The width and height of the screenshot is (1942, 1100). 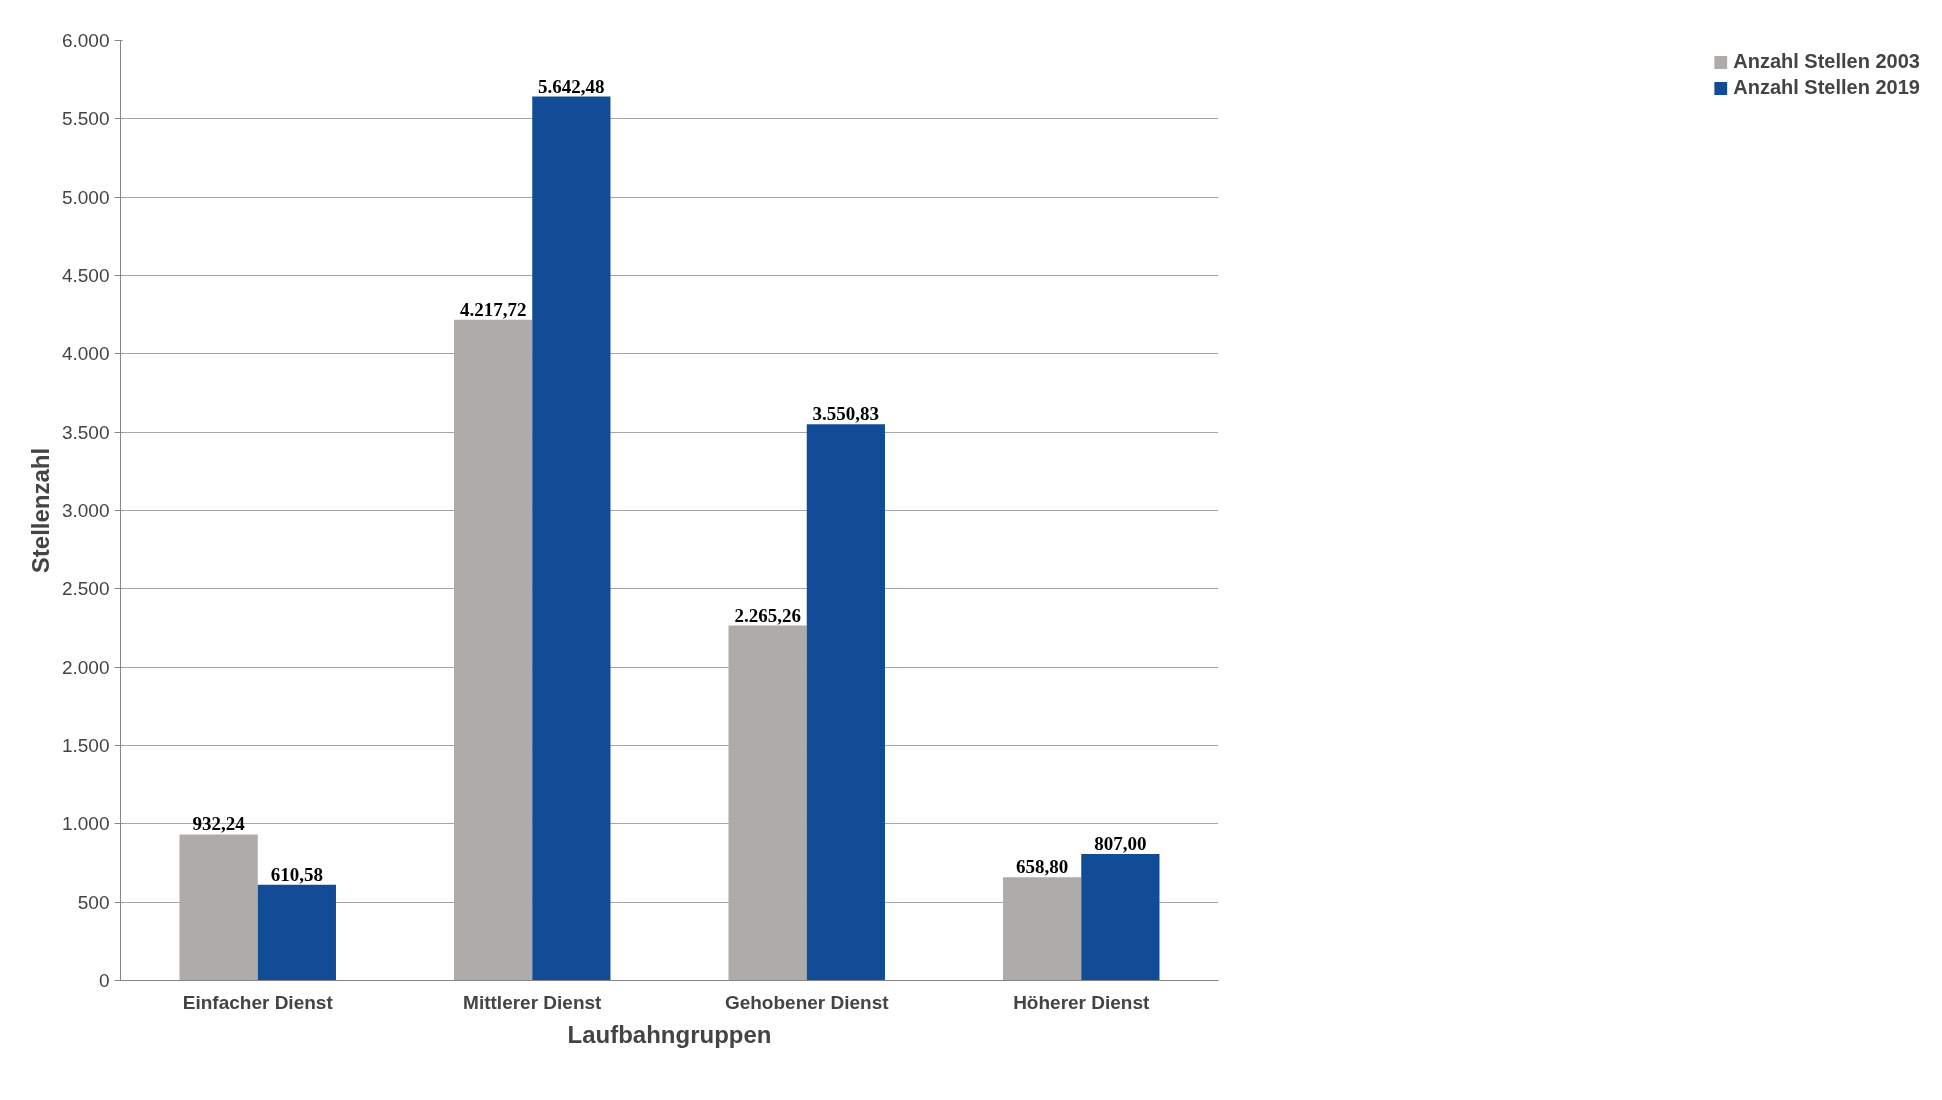 What do you see at coordinates (1826, 87) in the screenshot?
I see `legend-label: Anzahl Stellen 2019` at bounding box center [1826, 87].